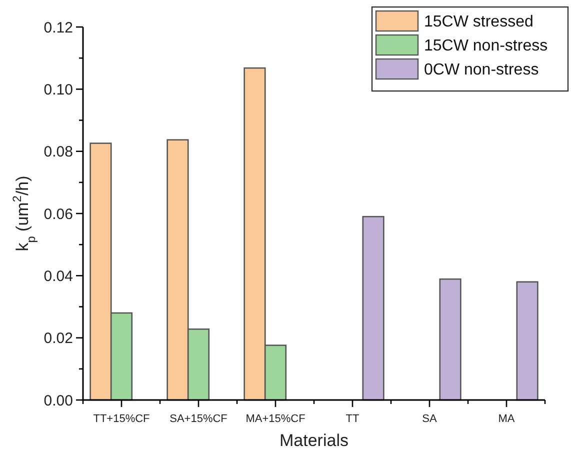 The image size is (571, 457). I want to click on y-tick-label: 0.04, so click(58, 276).